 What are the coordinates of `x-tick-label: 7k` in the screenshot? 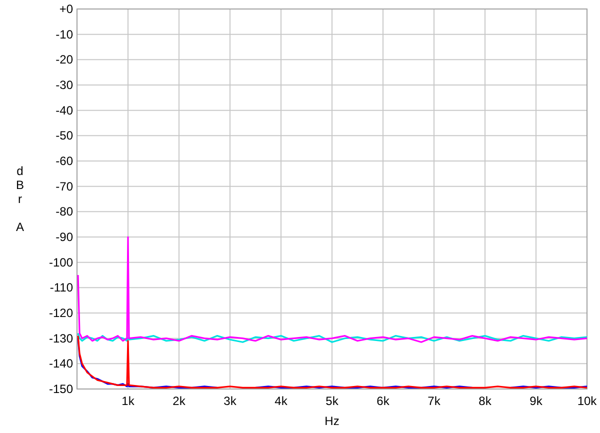 It's located at (435, 401).